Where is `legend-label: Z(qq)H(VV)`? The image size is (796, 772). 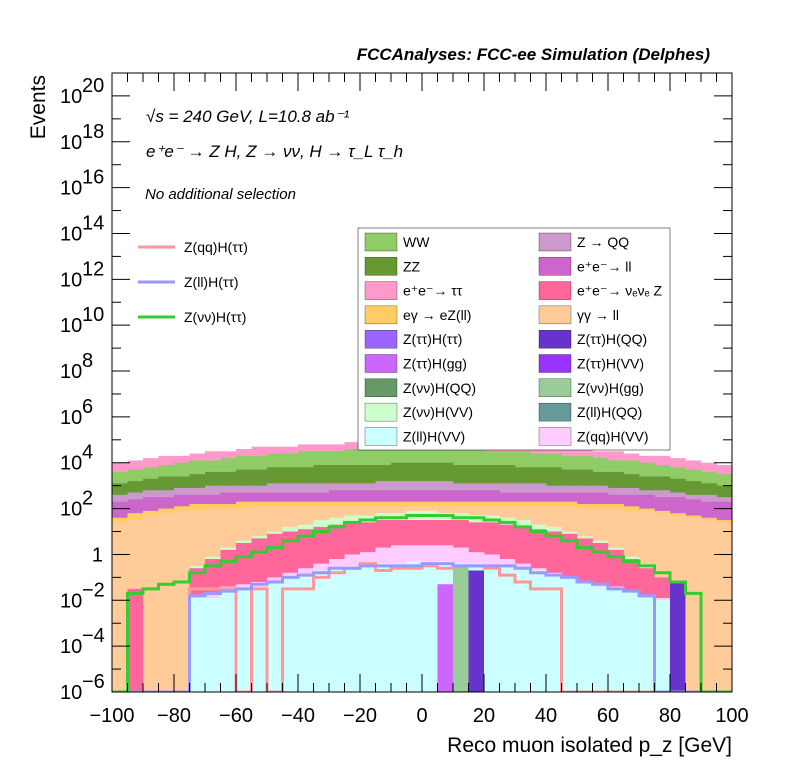 legend-label: Z(qq)H(VV) is located at coordinates (613, 436).